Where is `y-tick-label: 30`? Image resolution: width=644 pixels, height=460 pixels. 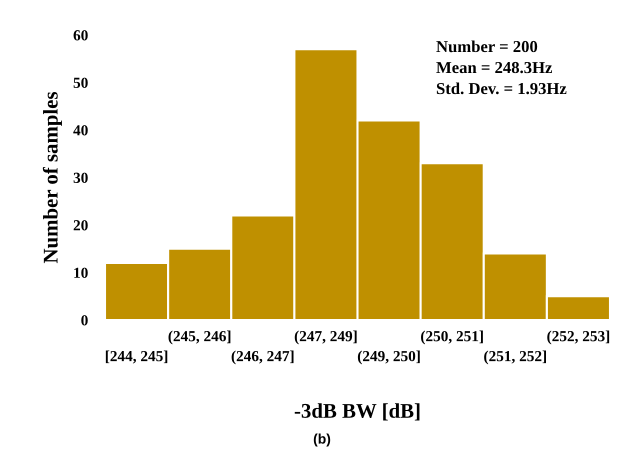 y-tick-label: 30 is located at coordinates (81, 177).